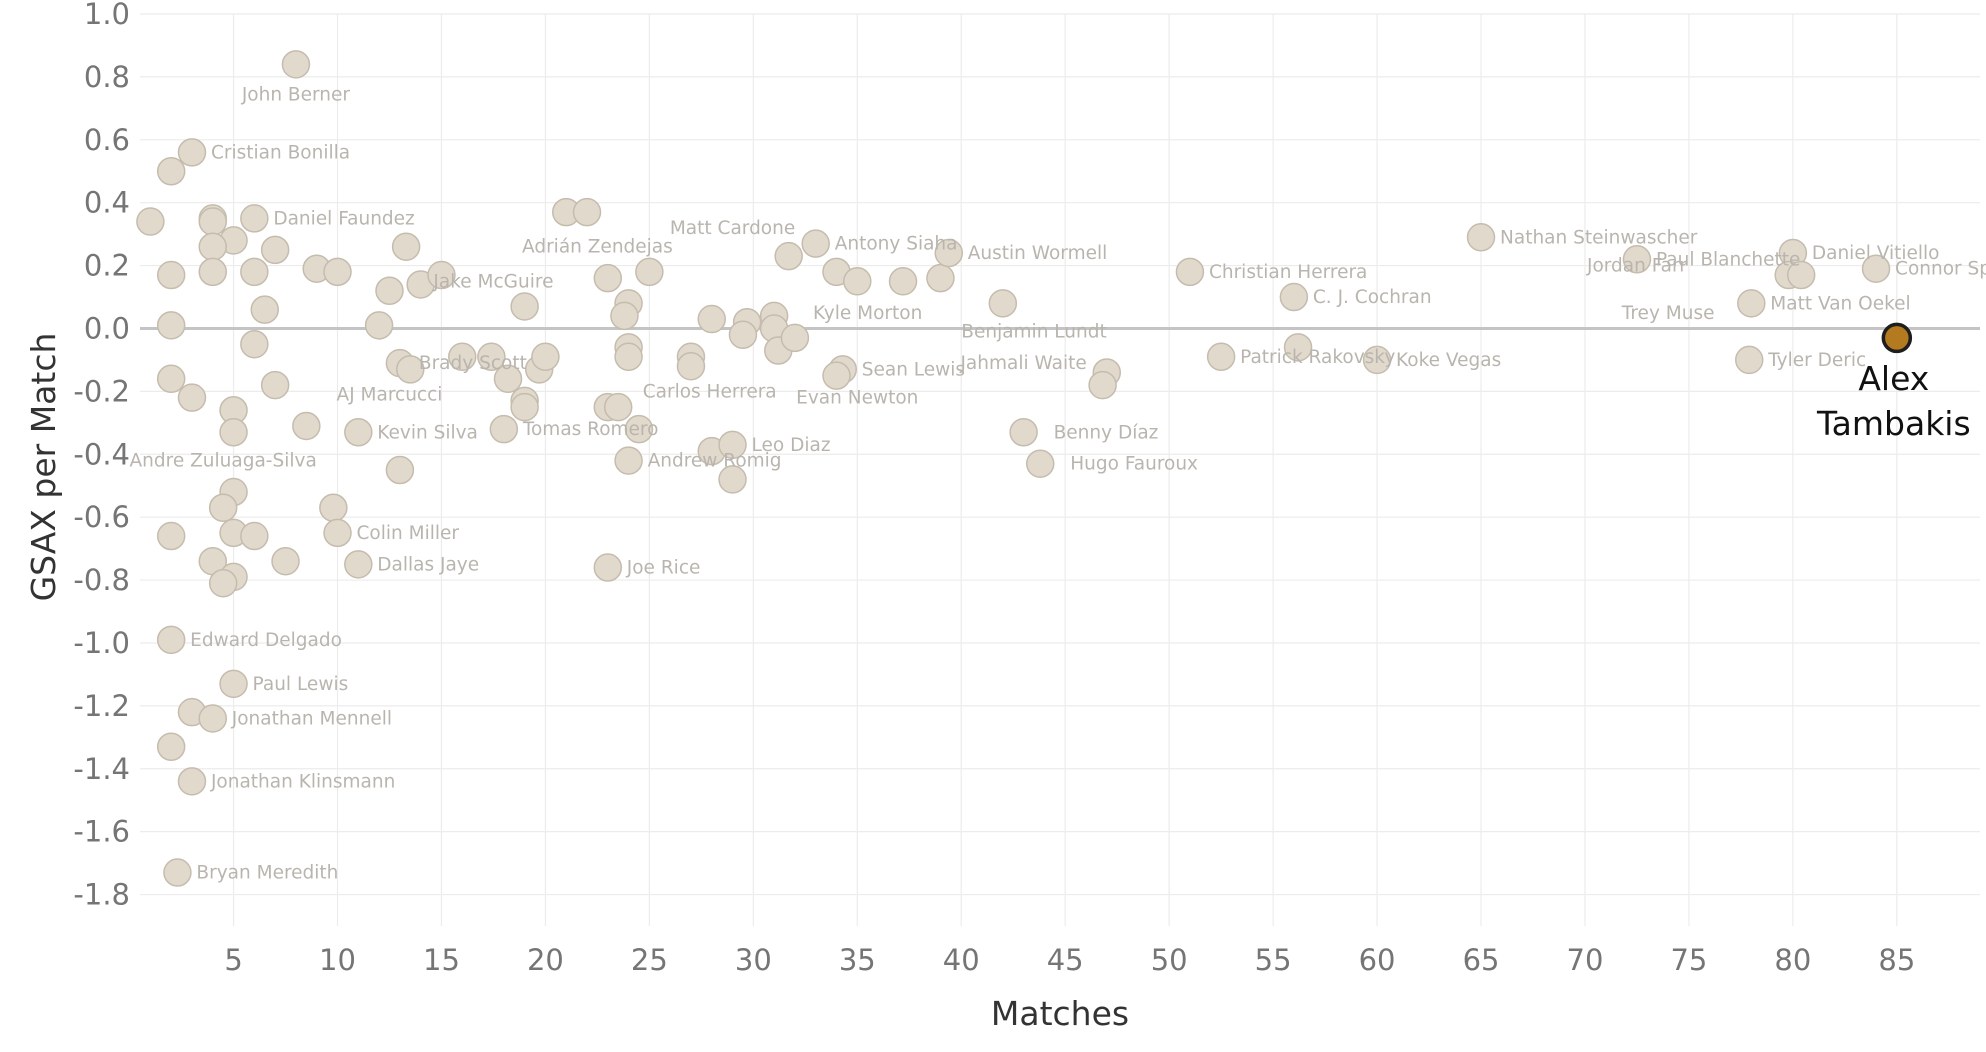 The height and width of the screenshot is (1052, 1986). I want to click on x-axis-title: Matches, so click(1060, 1013).